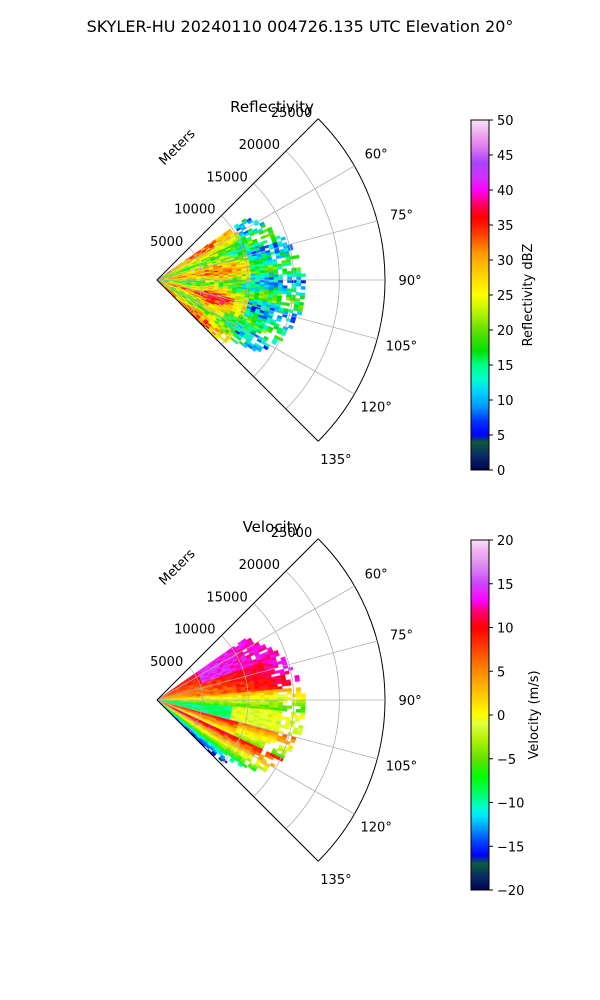 This screenshot has width=600, height=1000. I want to click on colorbar-tick-label: 5, so click(501, 672).